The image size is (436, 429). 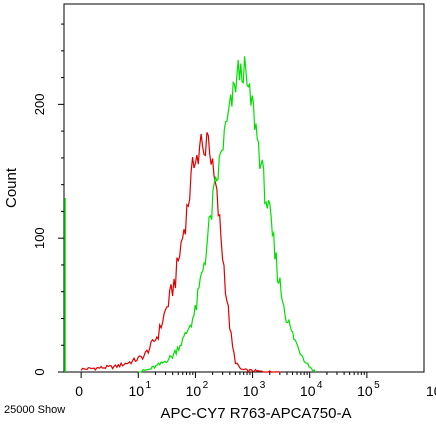 I want to click on y-axis-label: Count, so click(x=11, y=187).